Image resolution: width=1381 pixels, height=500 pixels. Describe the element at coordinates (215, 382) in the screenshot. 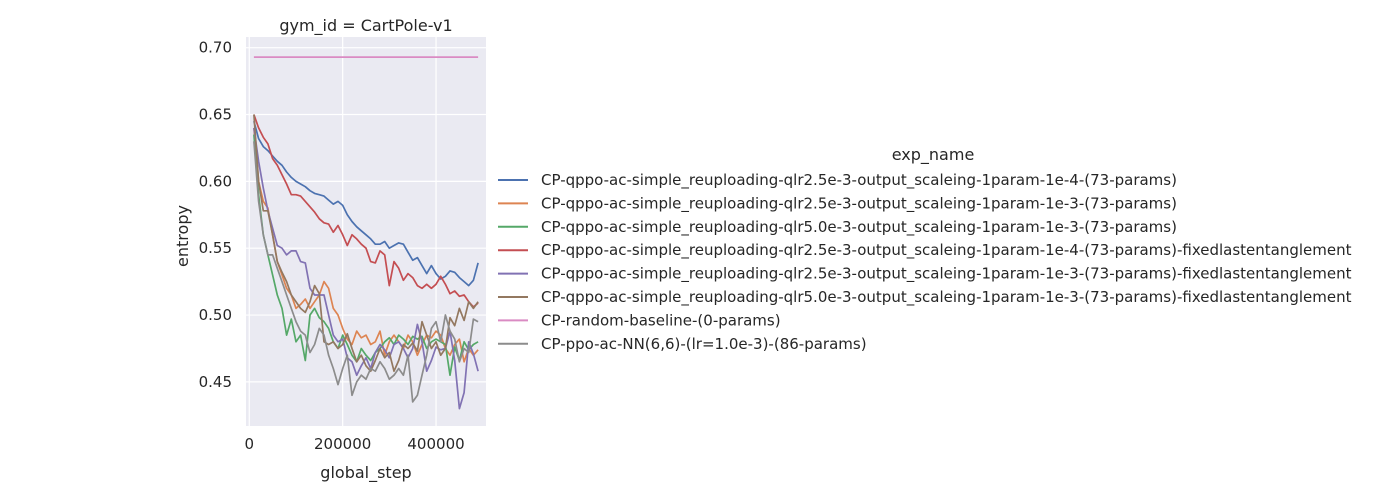

I see `y-tick-label: 0.45` at that location.